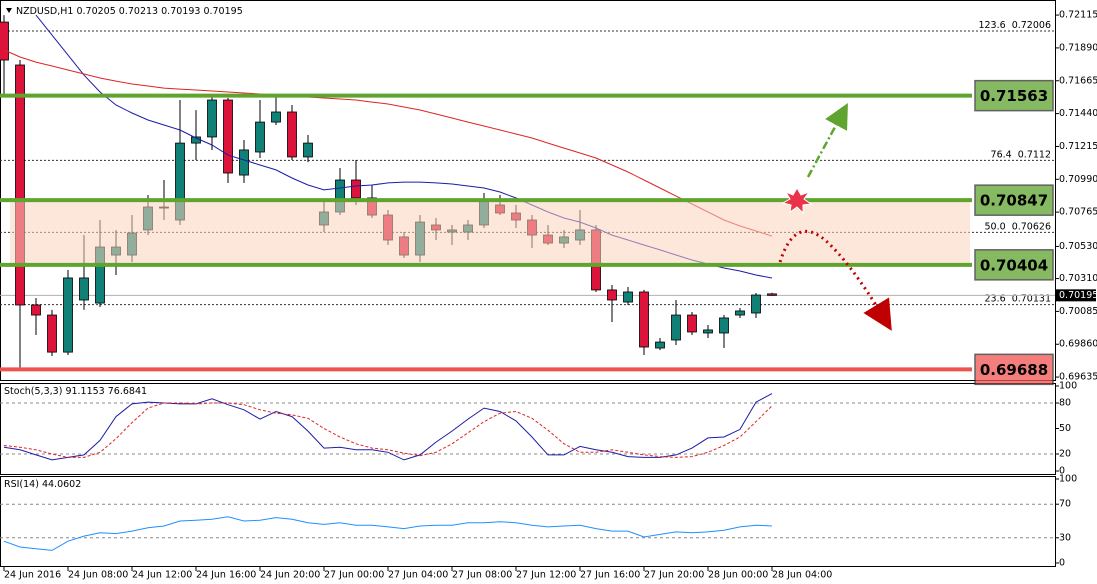  What do you see at coordinates (835, 280) in the screenshot?
I see `down-arrow` at bounding box center [835, 280].